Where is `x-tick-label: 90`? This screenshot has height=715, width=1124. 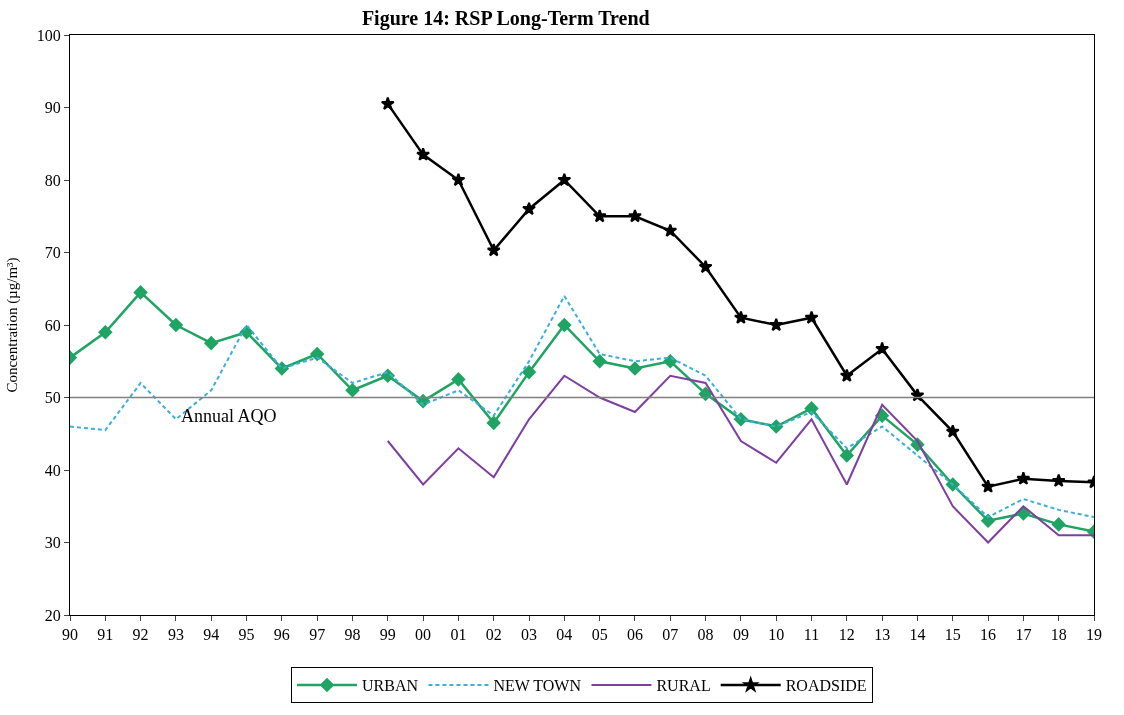
x-tick-label: 90 is located at coordinates (70, 635).